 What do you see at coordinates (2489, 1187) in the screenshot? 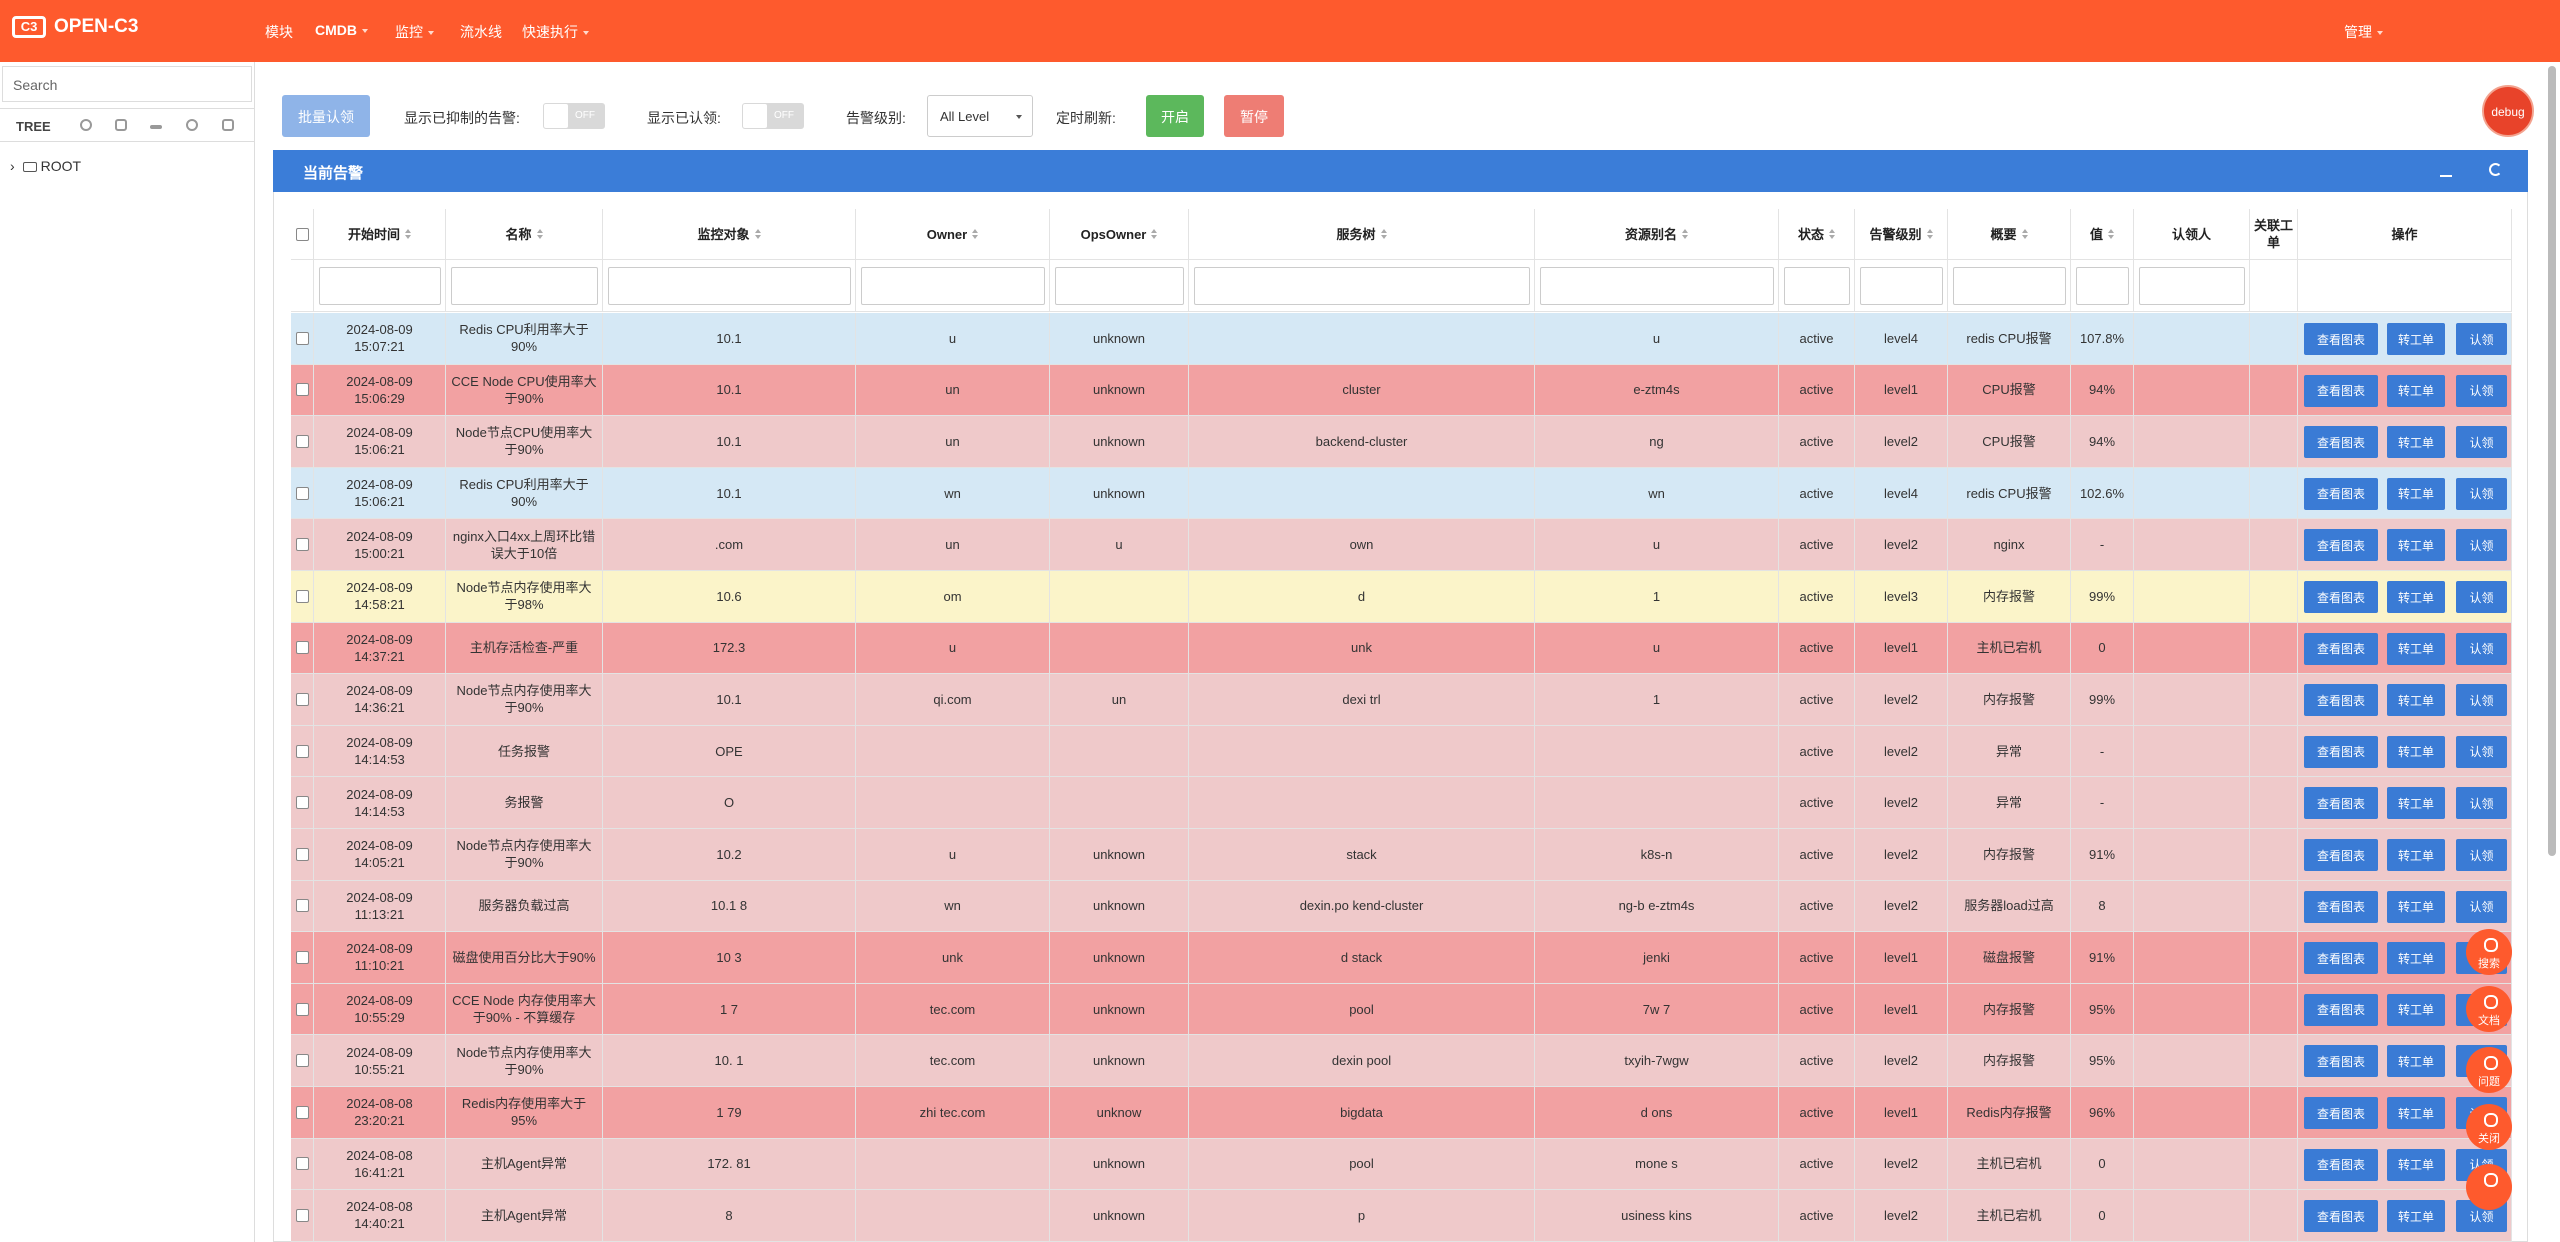
I see `fab-collapse` at bounding box center [2489, 1187].